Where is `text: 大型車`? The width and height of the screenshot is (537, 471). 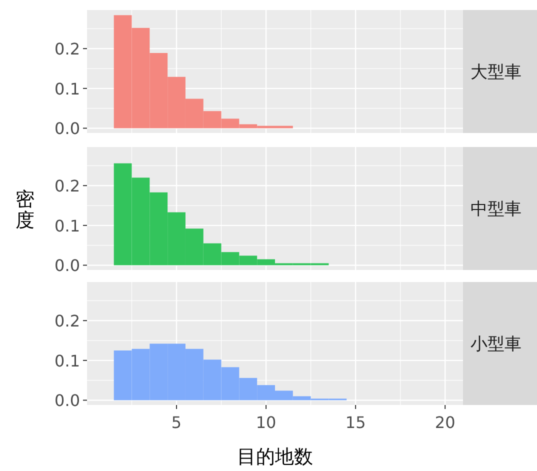
text: 大型車 is located at coordinates (496, 72).